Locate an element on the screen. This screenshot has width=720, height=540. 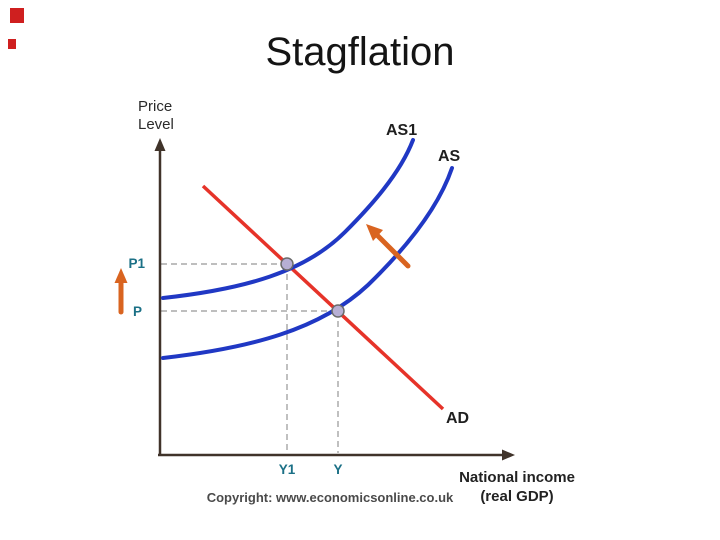
x-axis-label-line2: (real GDP) is located at coordinates (516, 496).